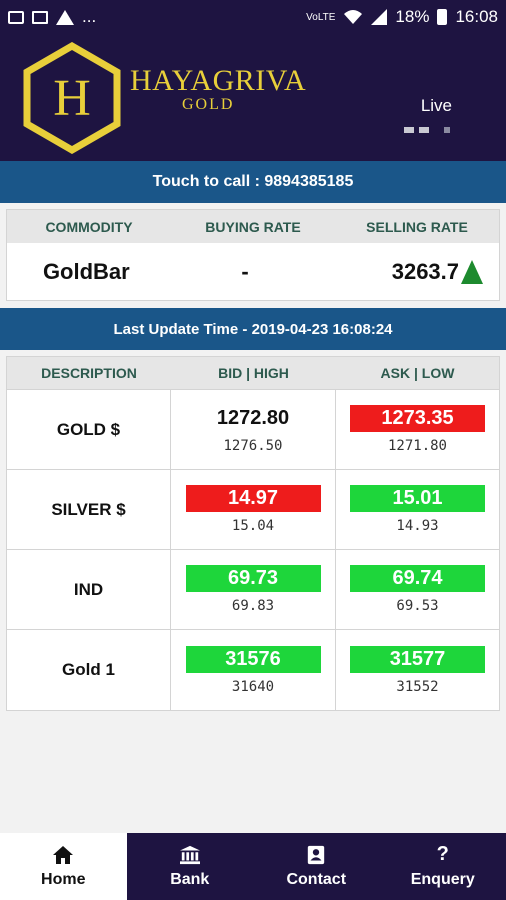 The width and height of the screenshot is (506, 900). What do you see at coordinates (253, 418) in the screenshot?
I see `bid-value: 1272.80` at bounding box center [253, 418].